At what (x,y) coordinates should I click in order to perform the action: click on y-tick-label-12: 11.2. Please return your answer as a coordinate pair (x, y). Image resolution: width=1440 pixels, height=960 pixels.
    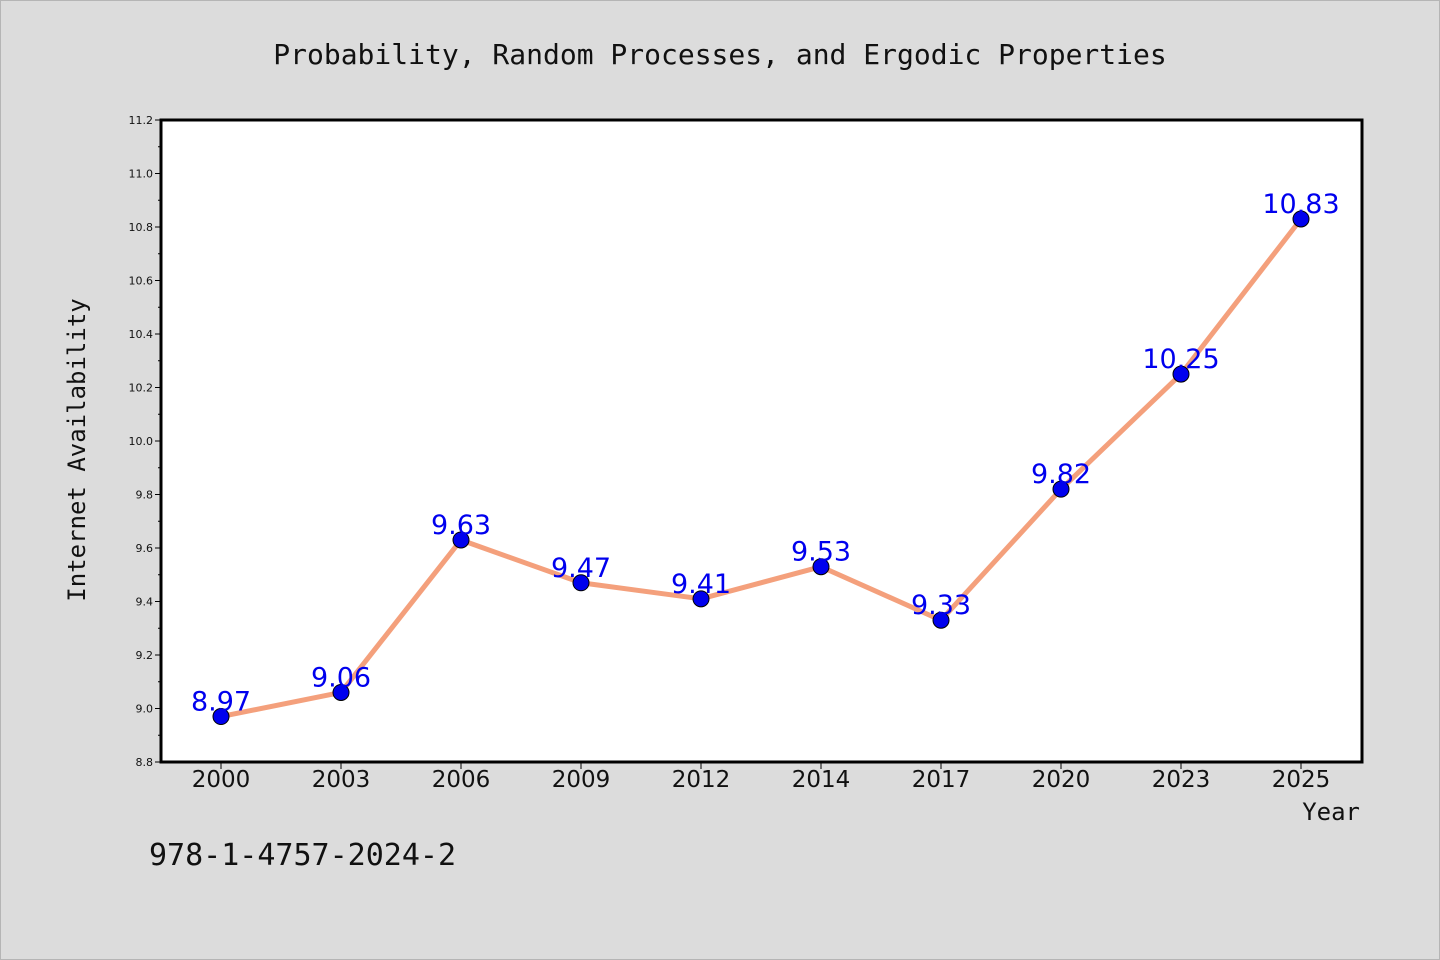
    Looking at the image, I should click on (141, 120).